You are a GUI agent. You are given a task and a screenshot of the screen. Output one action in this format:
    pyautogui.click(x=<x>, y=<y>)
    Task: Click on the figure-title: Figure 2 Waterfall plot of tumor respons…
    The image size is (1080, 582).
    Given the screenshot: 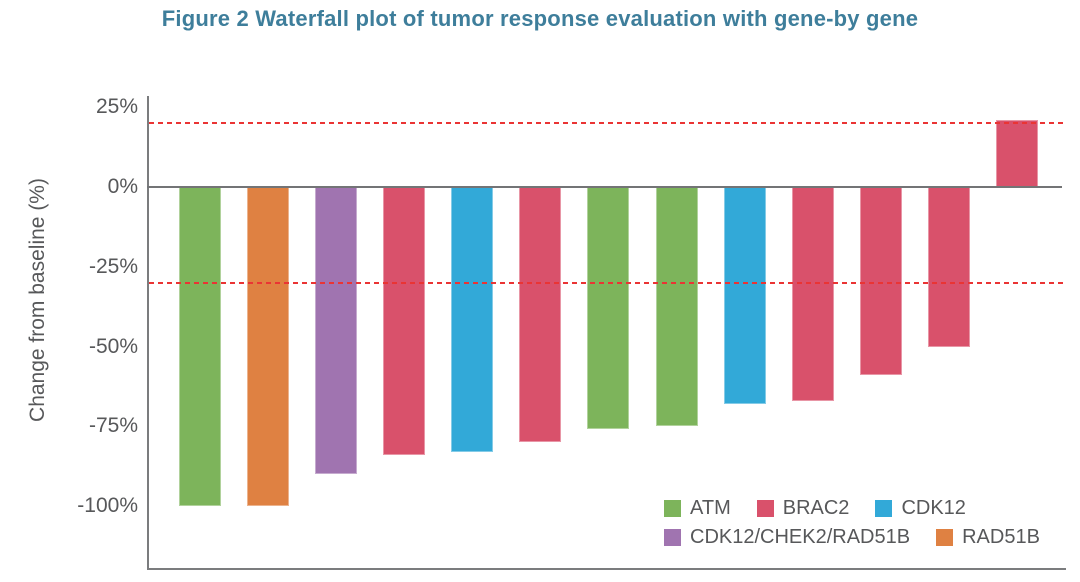 What is the action you would take?
    pyautogui.click(x=540, y=18)
    